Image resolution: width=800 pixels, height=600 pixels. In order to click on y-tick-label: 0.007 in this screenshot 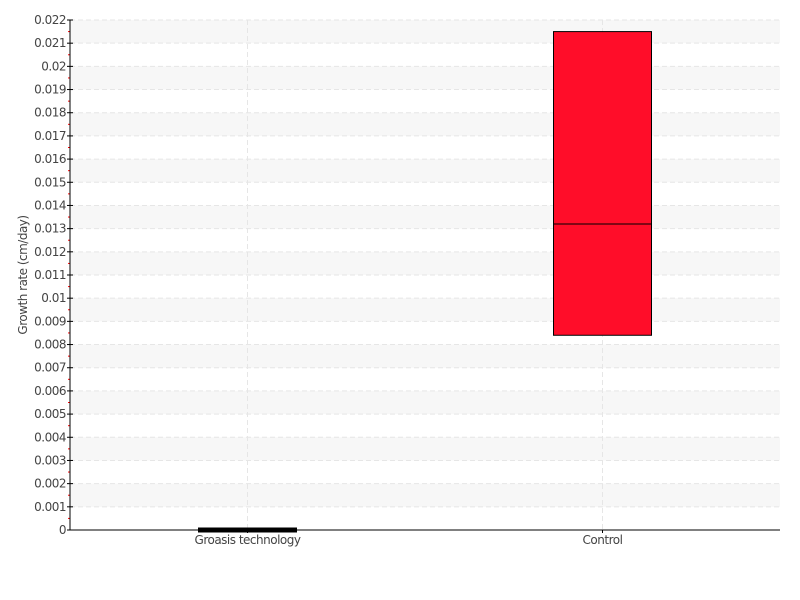, I will do `click(50, 368)`.